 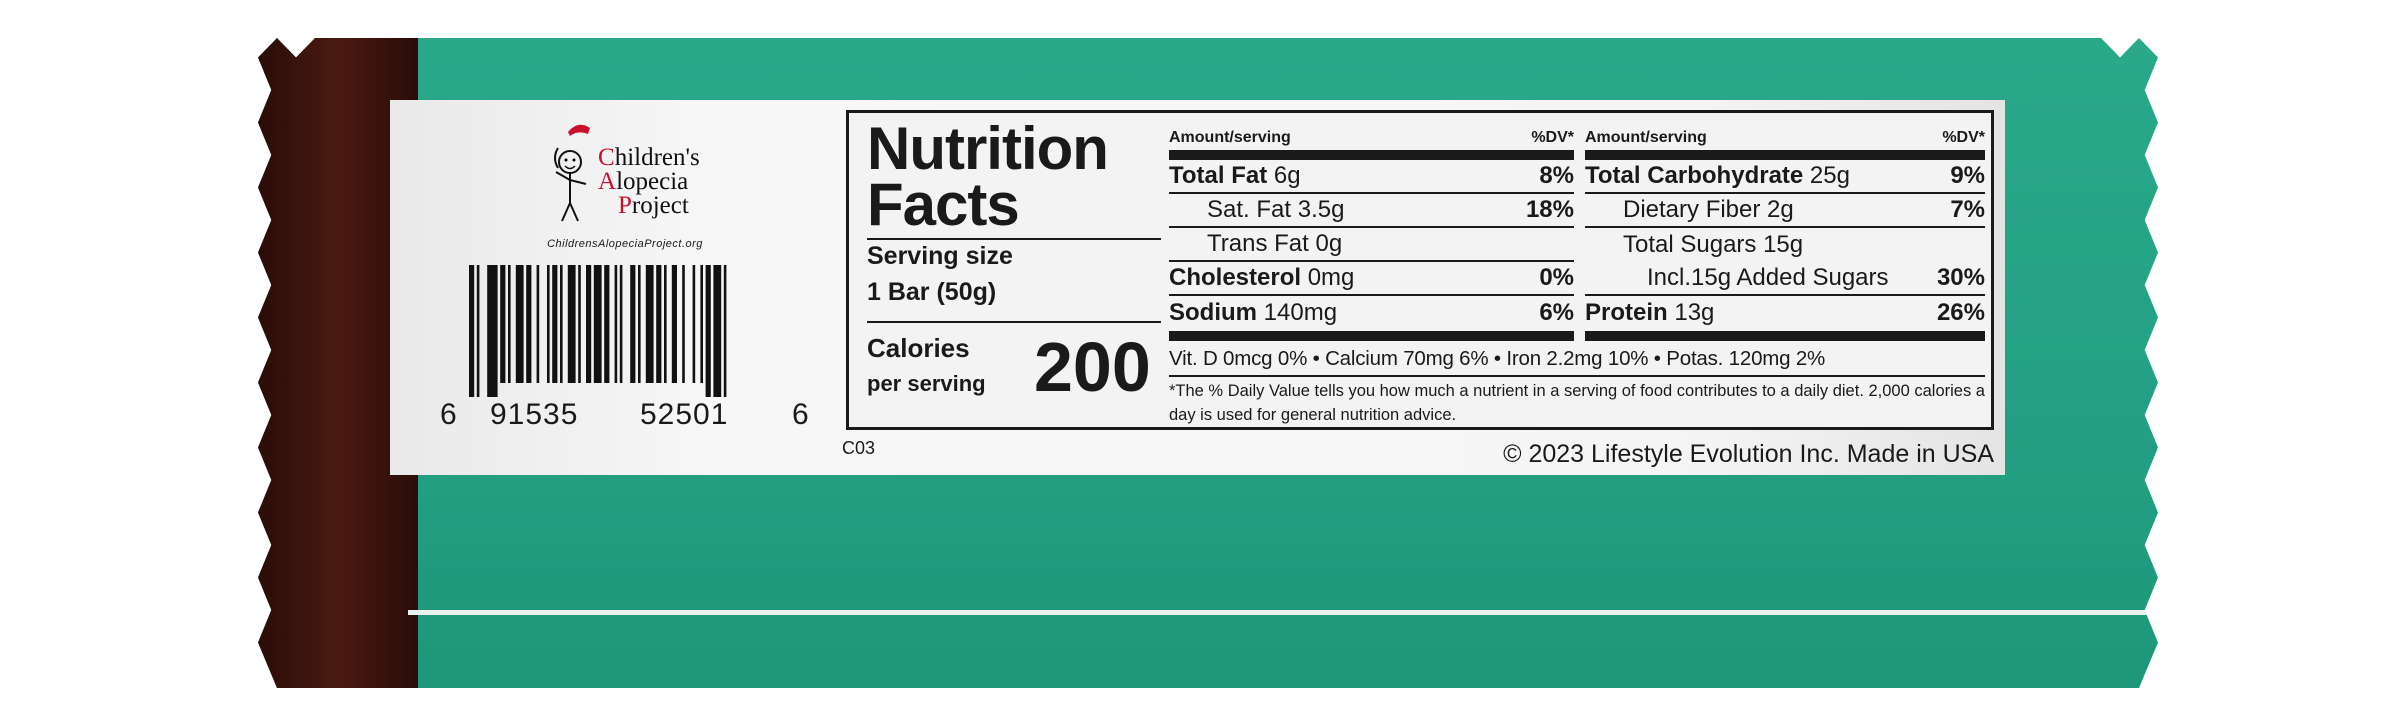 I want to click on nutrient-dv: 30%, so click(x=1960, y=277).